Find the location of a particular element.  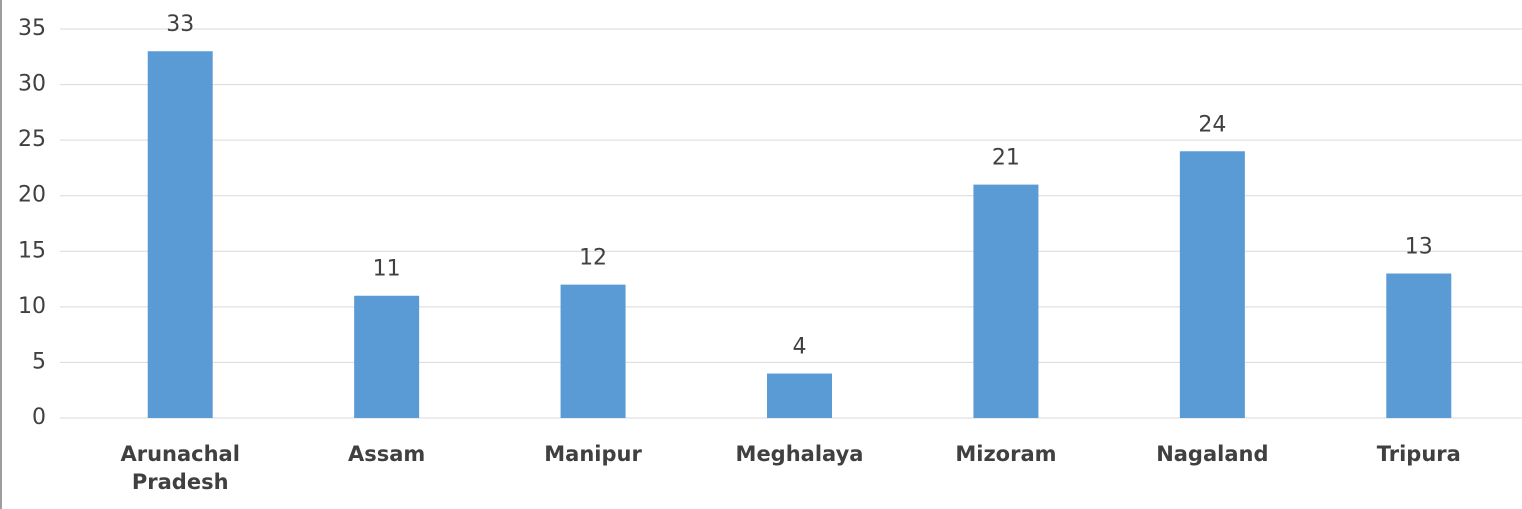

data-label: 11 is located at coordinates (387, 269).